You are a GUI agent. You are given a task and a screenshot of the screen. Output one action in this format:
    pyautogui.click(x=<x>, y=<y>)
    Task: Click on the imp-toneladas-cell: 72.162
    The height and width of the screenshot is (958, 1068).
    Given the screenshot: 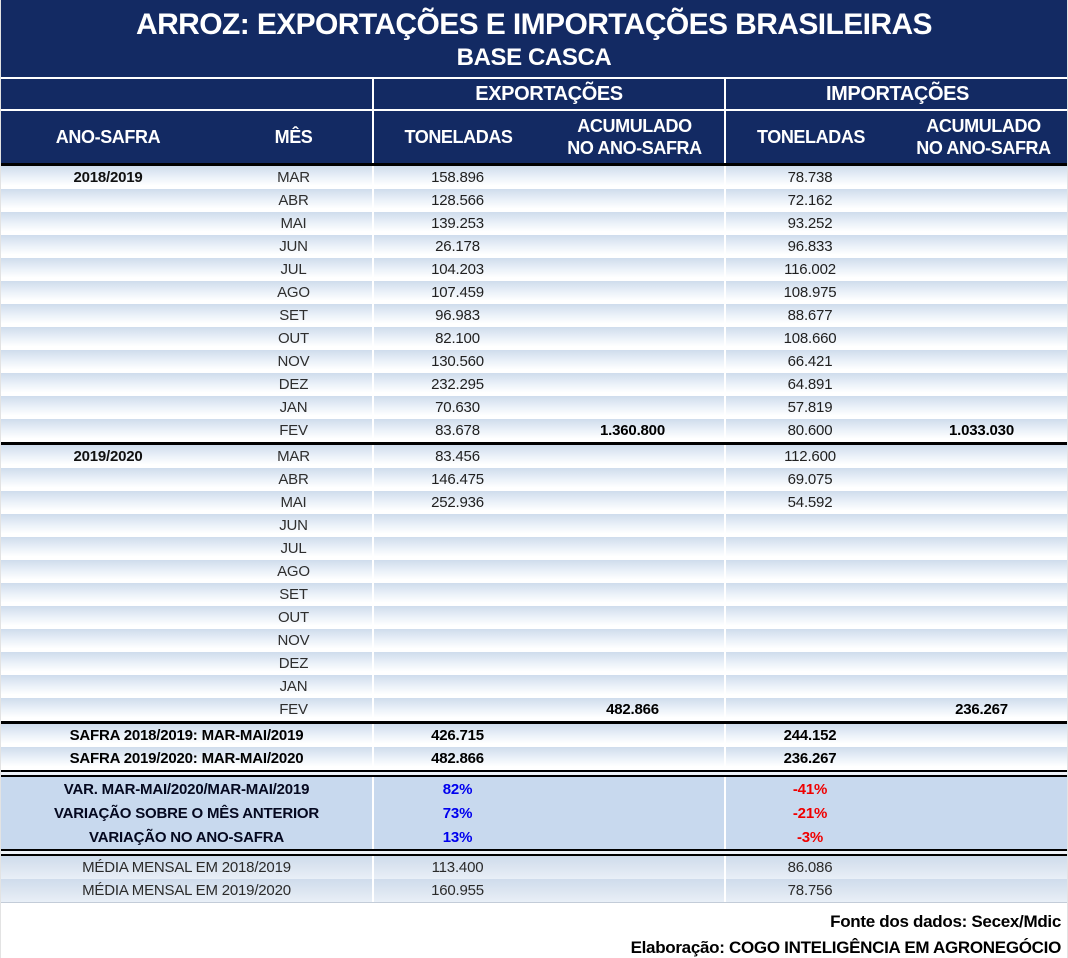 What is the action you would take?
    pyautogui.click(x=809, y=200)
    